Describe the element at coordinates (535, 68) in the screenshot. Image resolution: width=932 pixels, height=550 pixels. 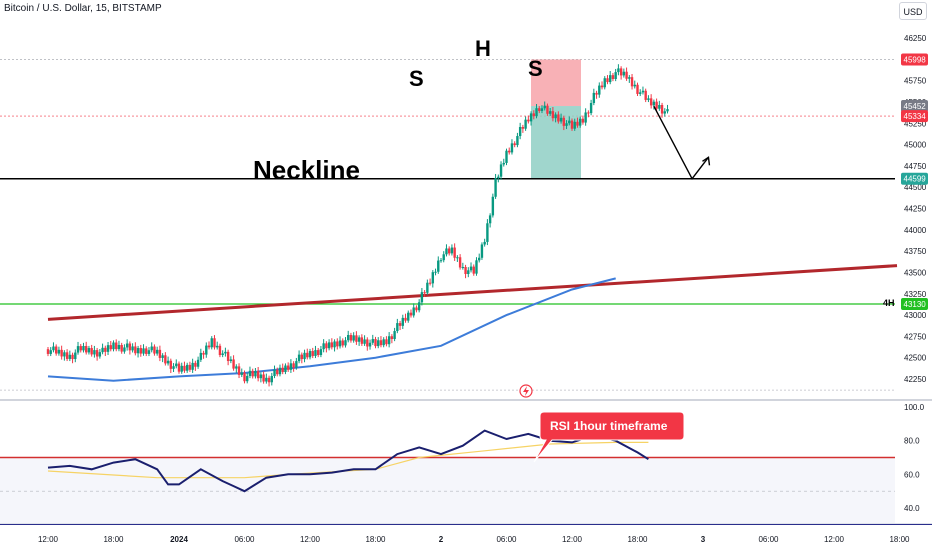
I see `label-right-shoulder: S` at that location.